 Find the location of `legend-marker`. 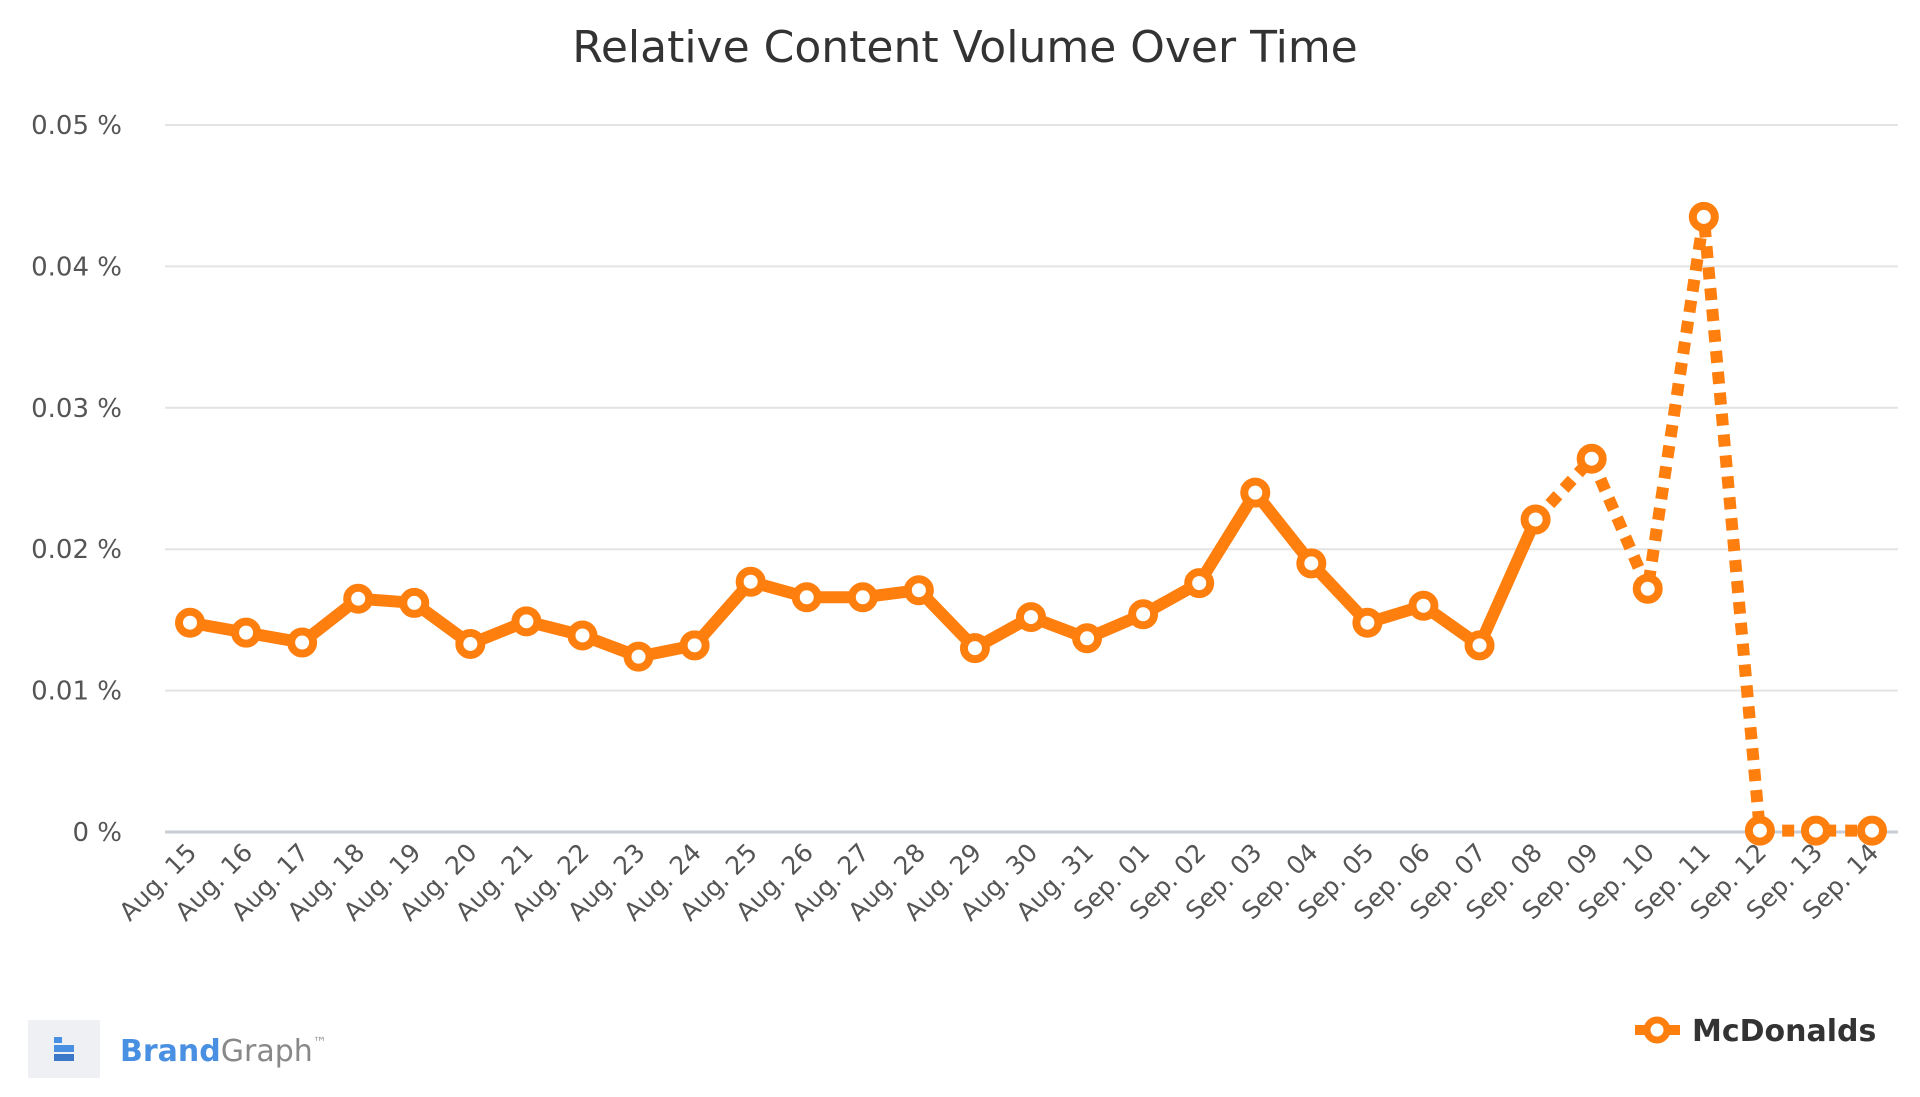

legend-marker is located at coordinates (1657, 1030).